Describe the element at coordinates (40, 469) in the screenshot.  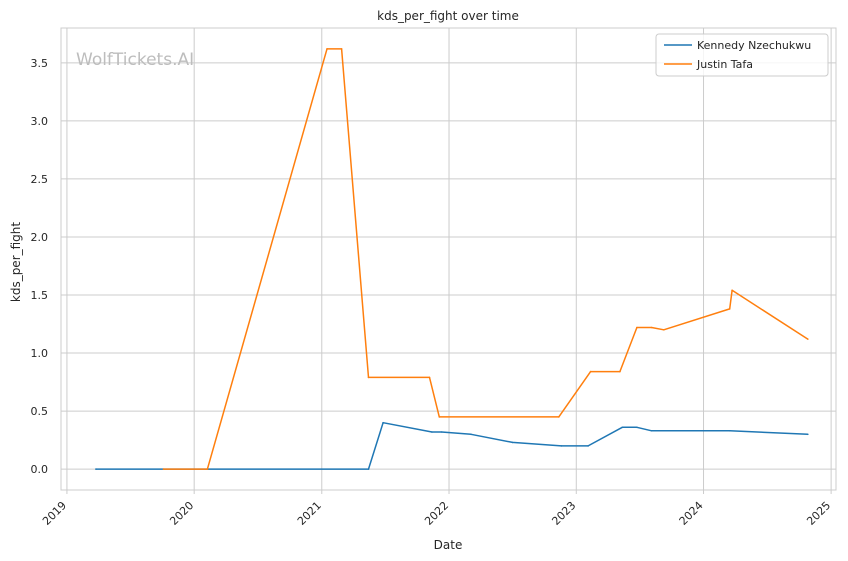
I see `y-tick-label: 0.0` at that location.